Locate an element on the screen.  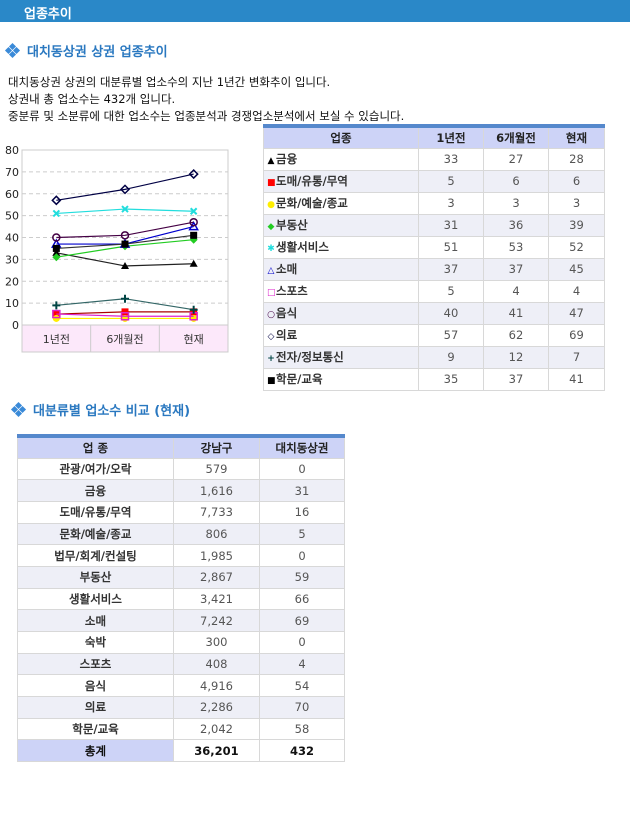
category-cell: 도매/유통/무역 is located at coordinates (95, 512).